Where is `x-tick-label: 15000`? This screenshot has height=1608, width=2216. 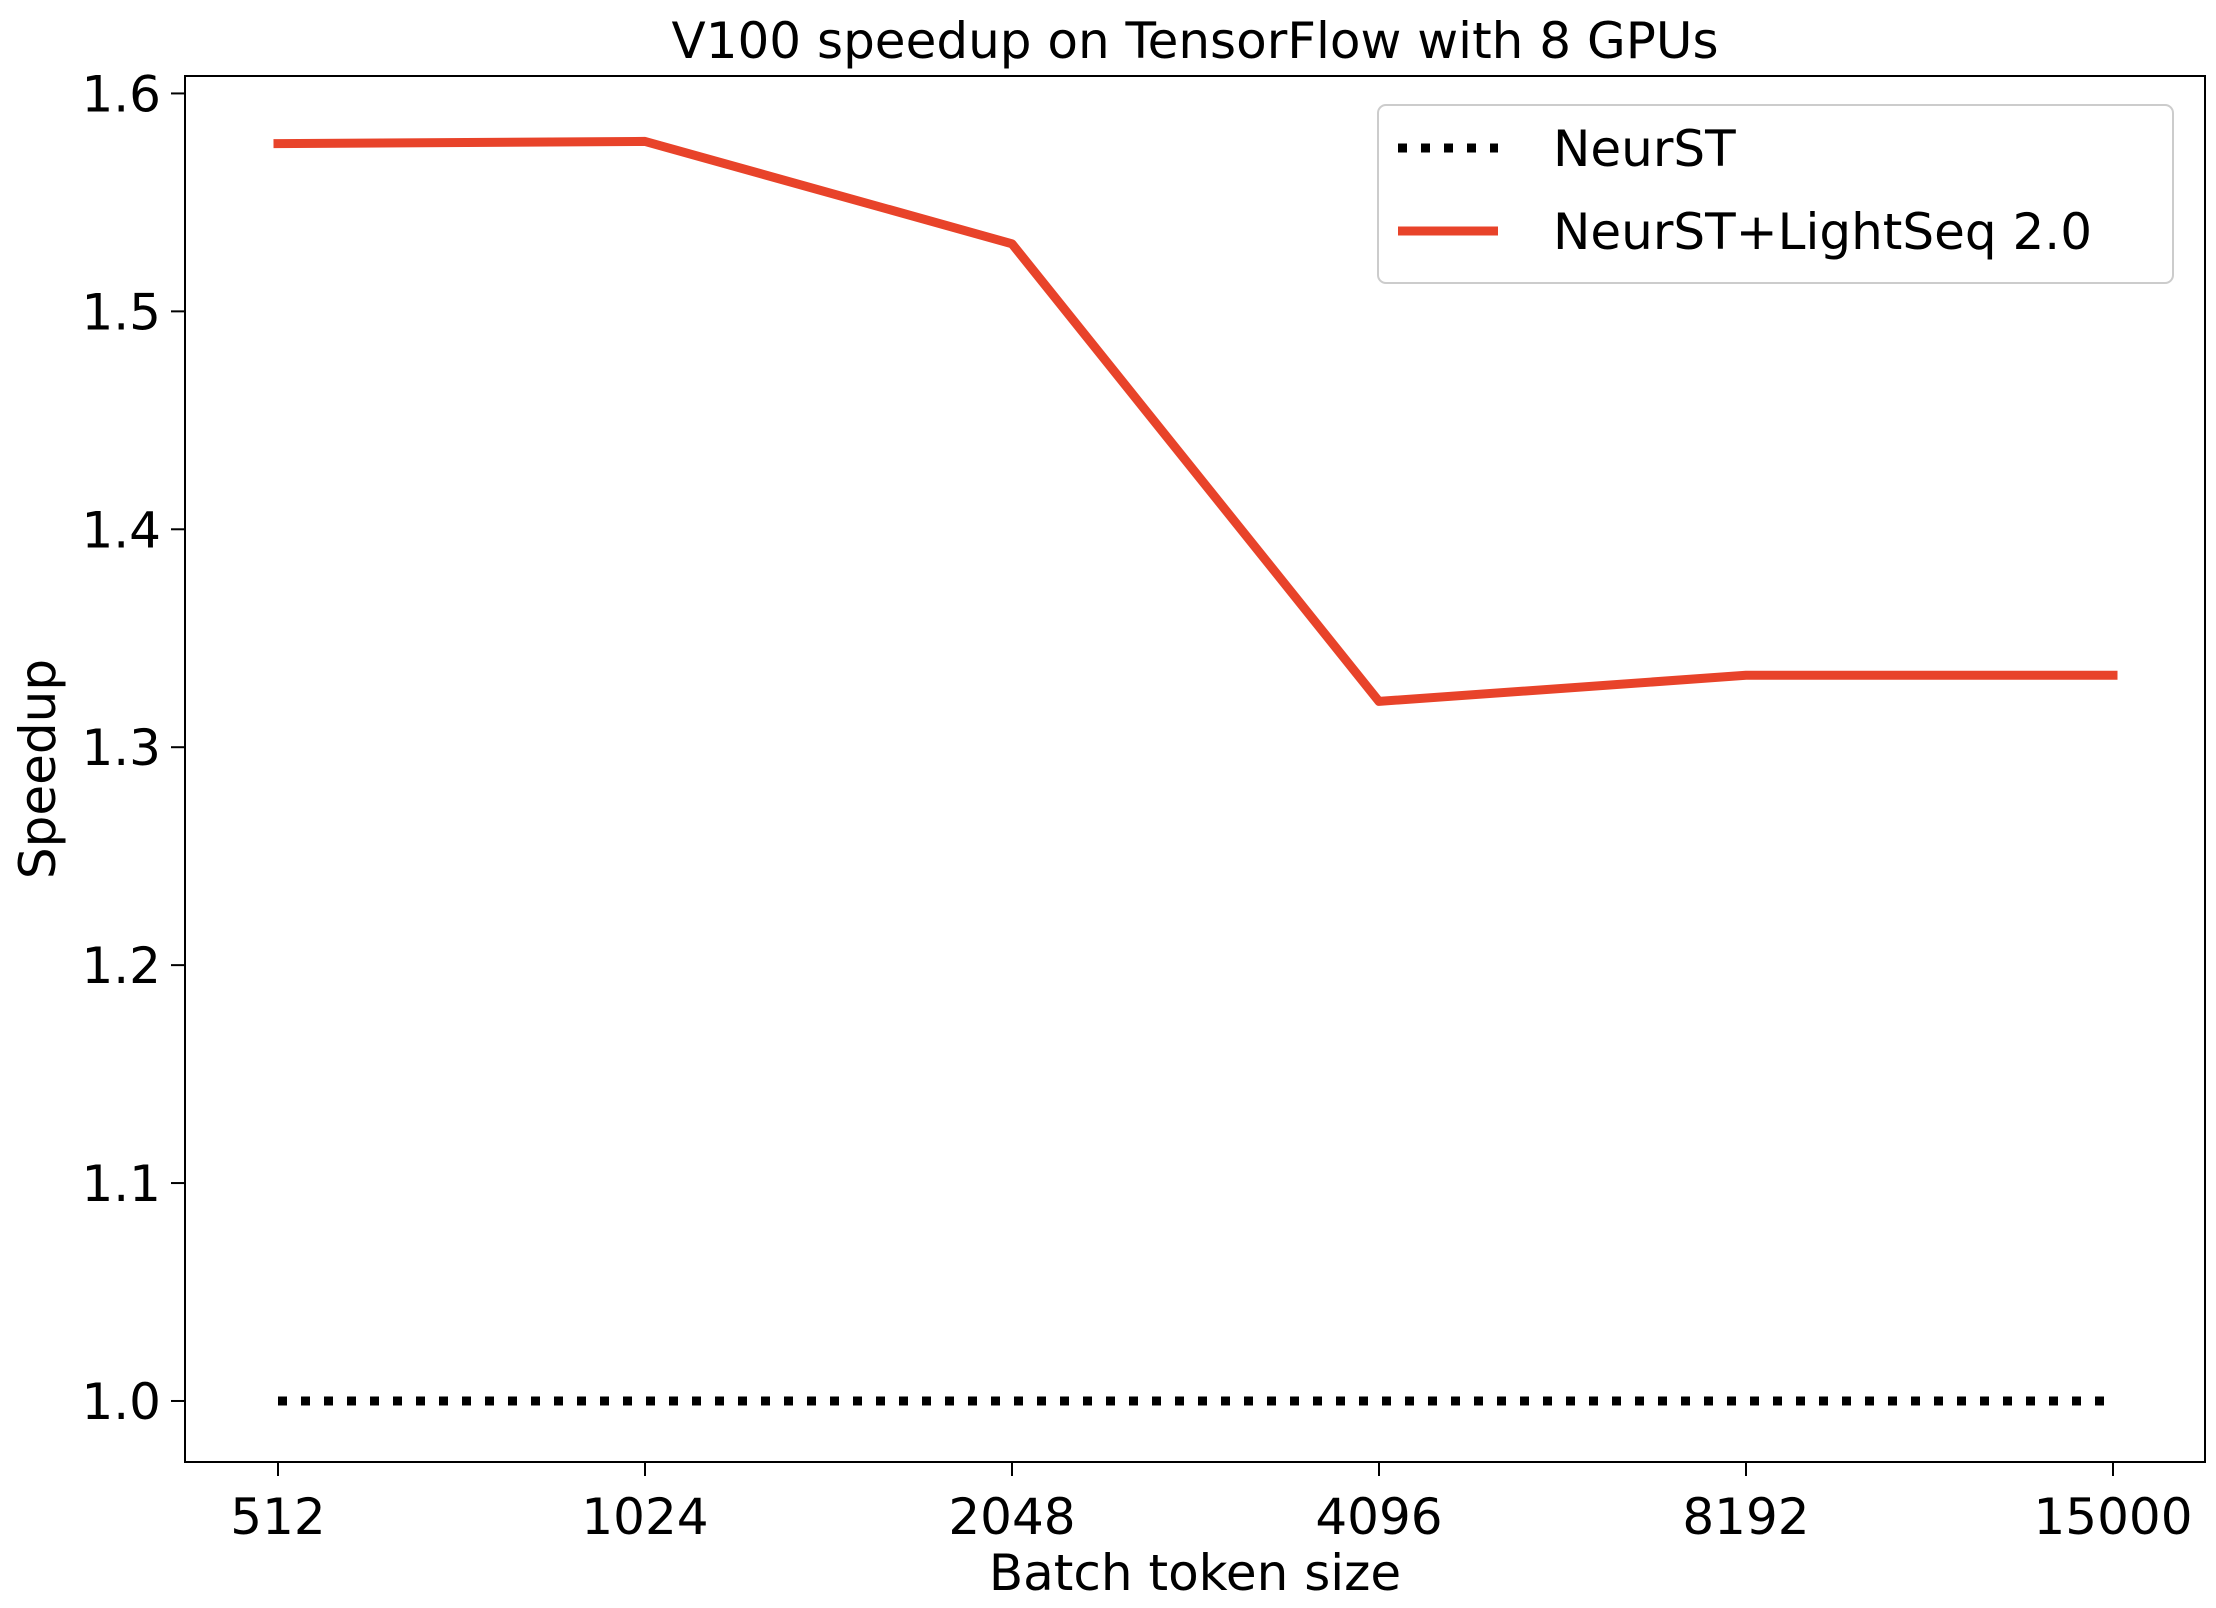 x-tick-label: 15000 is located at coordinates (2112, 1517).